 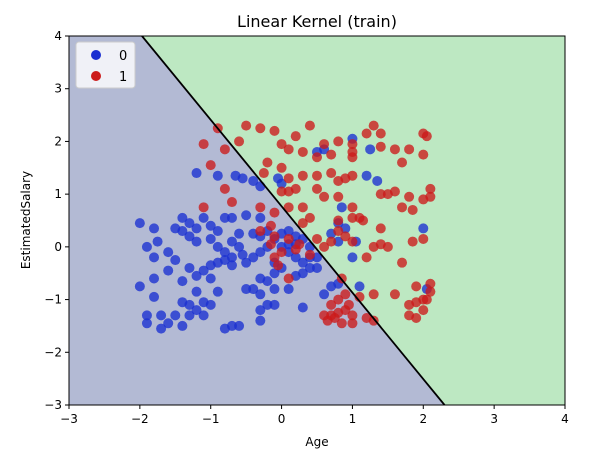 What do you see at coordinates (565, 419) in the screenshot?
I see `x-tick-label: 4` at bounding box center [565, 419].